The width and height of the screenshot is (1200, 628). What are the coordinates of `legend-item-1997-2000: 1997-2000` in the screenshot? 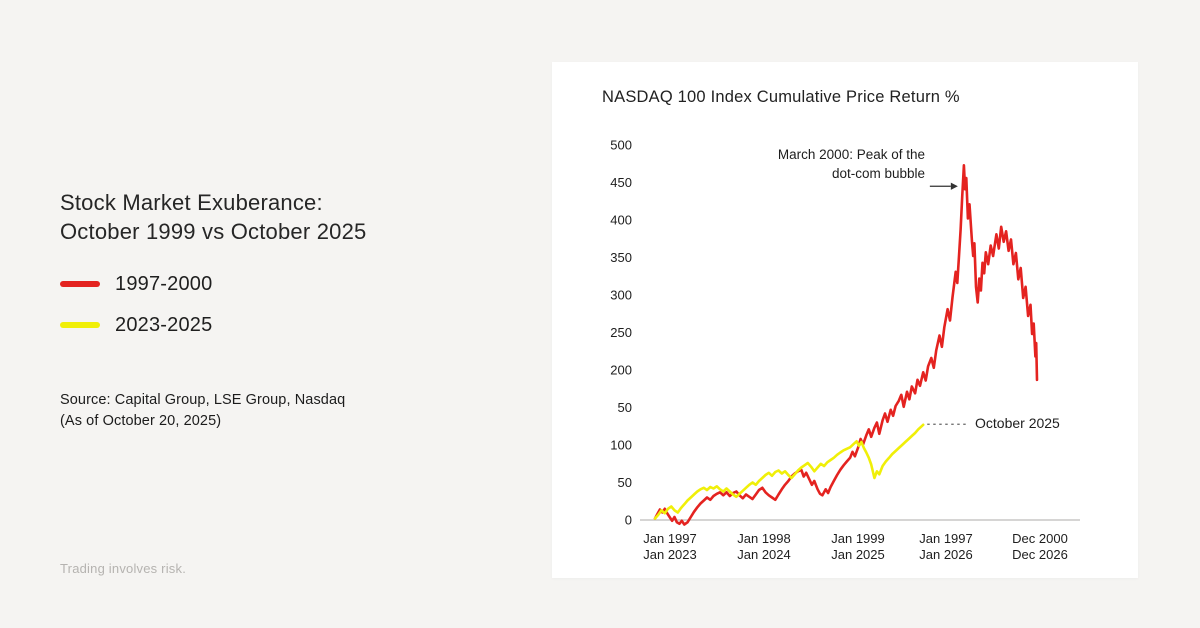 It's located at (136, 284).